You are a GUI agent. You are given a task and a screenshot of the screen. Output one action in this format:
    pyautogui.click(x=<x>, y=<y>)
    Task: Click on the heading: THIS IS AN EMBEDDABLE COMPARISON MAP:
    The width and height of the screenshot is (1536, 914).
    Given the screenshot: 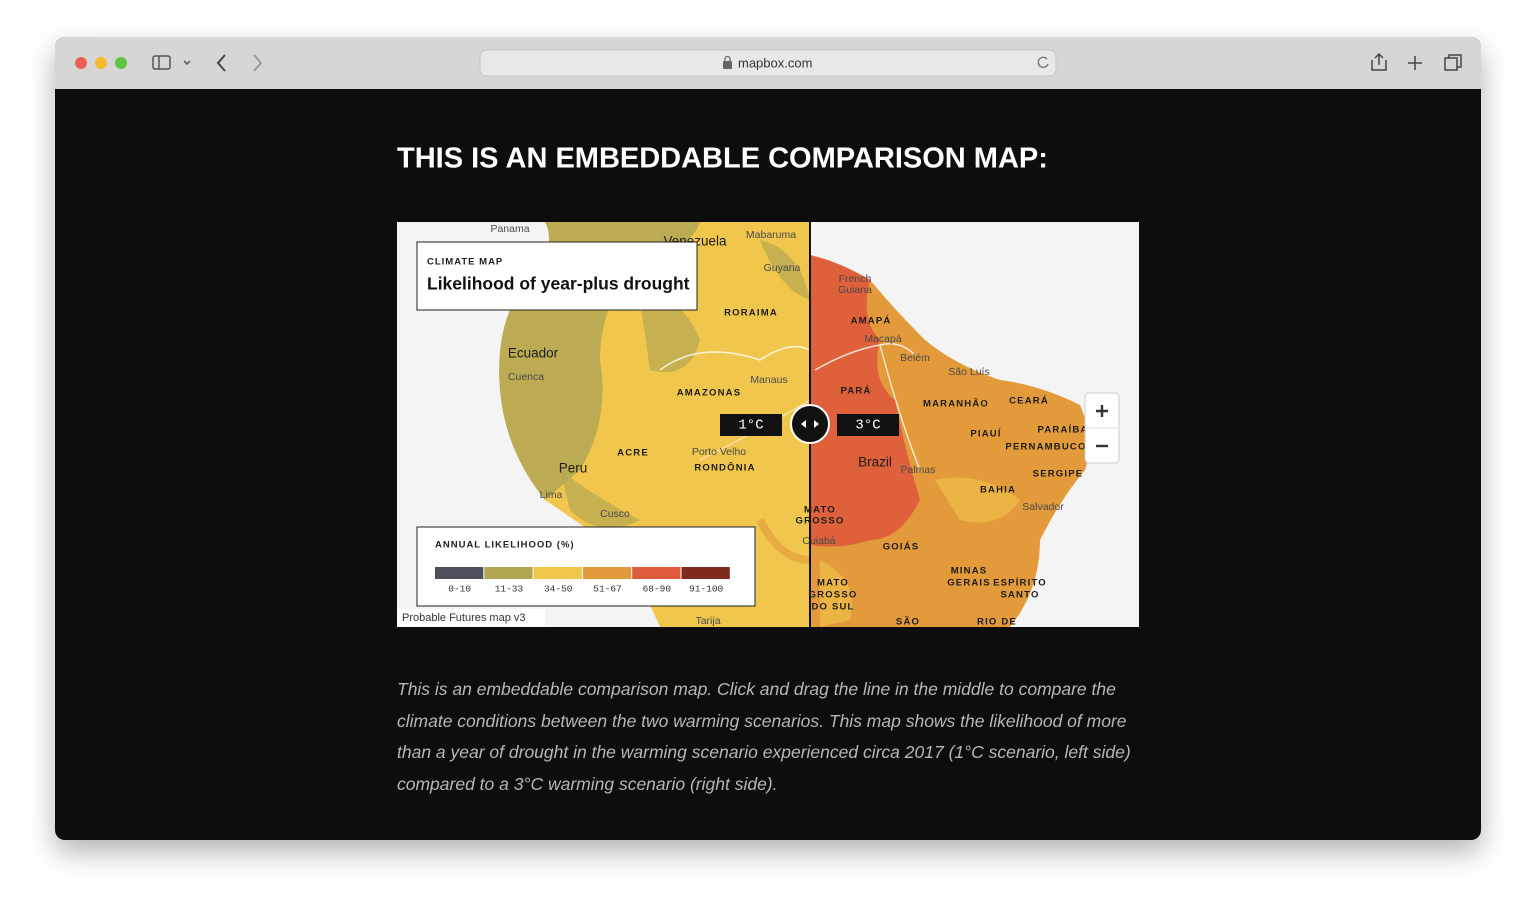 What is the action you would take?
    pyautogui.click(x=722, y=159)
    